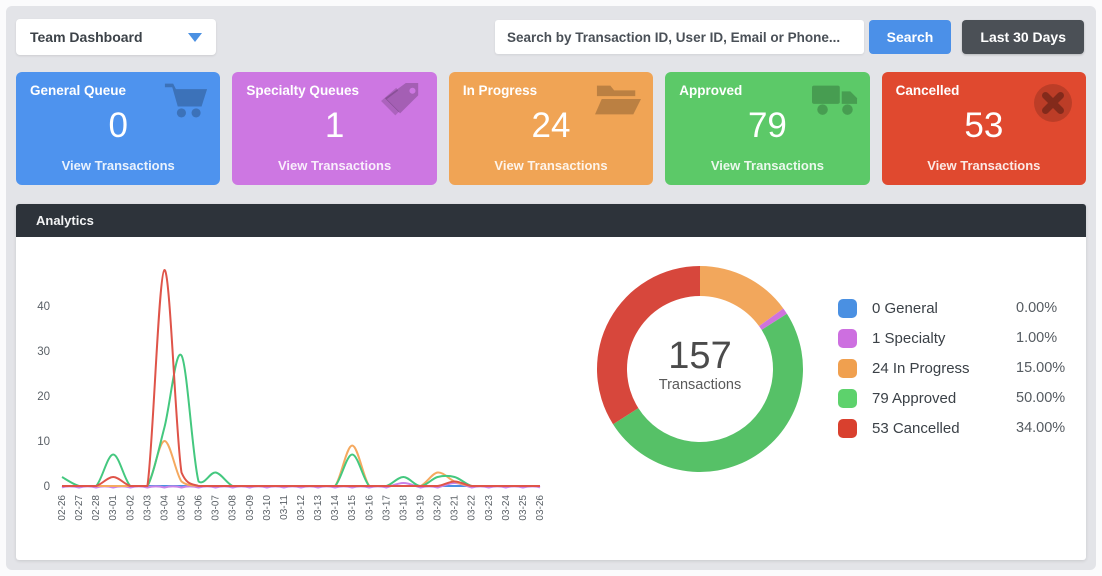  I want to click on donut-segment-approved, so click(708, 392).